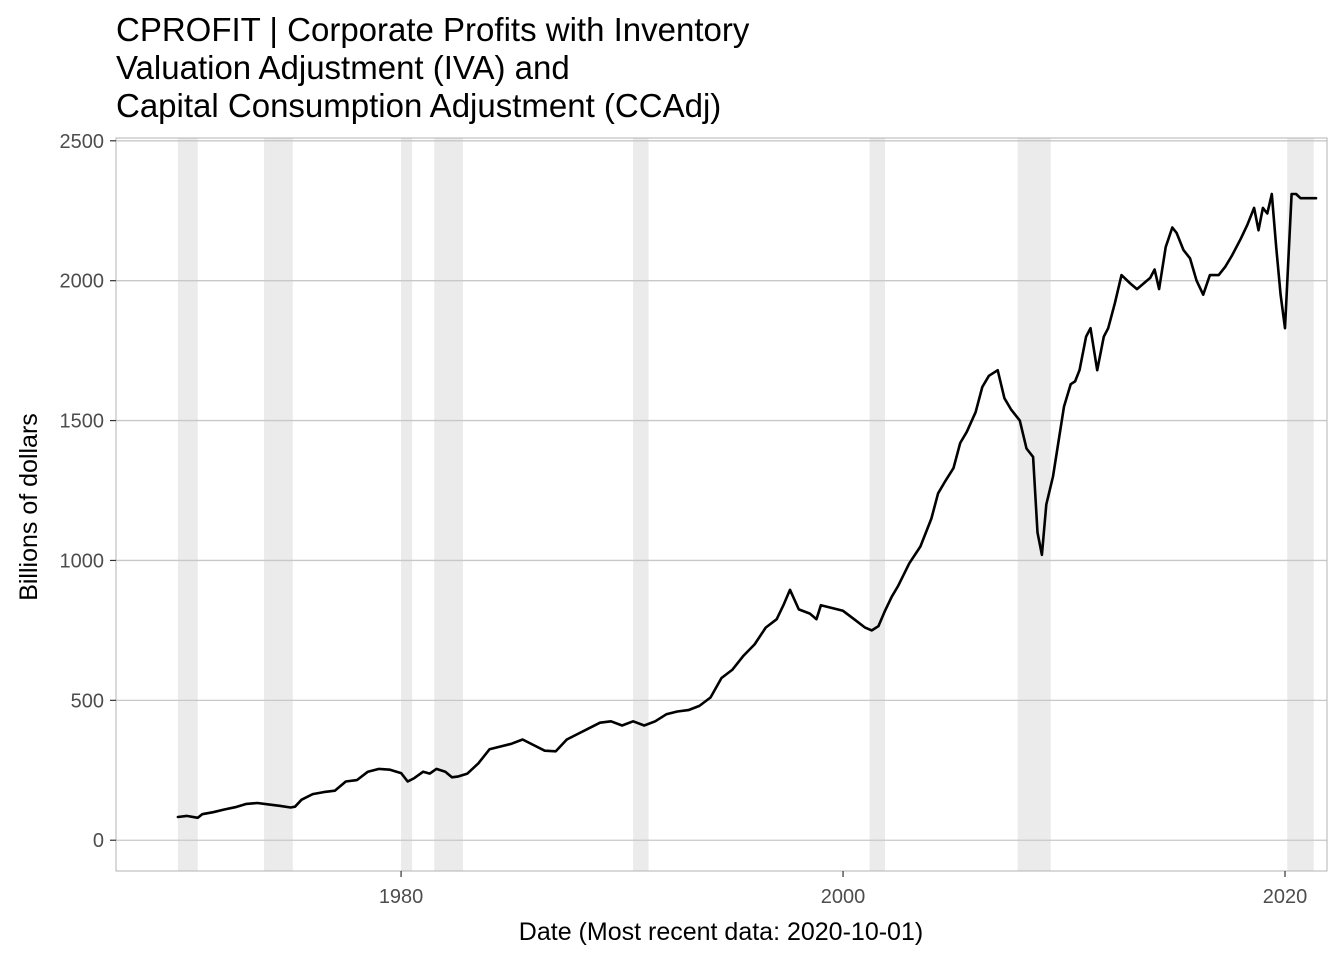 The height and width of the screenshot is (960, 1344). Describe the element at coordinates (87, 701) in the screenshot. I see `y-tick-label-500: 500` at that location.